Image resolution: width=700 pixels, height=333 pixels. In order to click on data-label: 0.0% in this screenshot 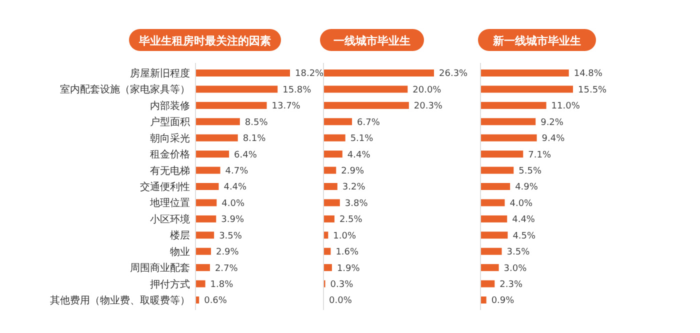, I will do `click(340, 301)`.